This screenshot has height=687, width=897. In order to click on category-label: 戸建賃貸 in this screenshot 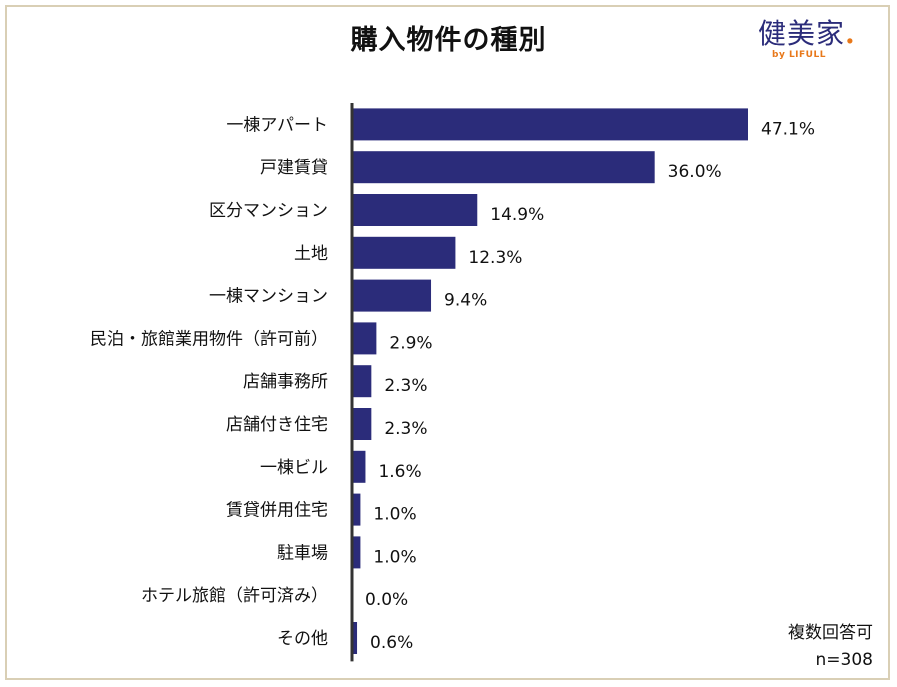, I will do `click(294, 168)`.